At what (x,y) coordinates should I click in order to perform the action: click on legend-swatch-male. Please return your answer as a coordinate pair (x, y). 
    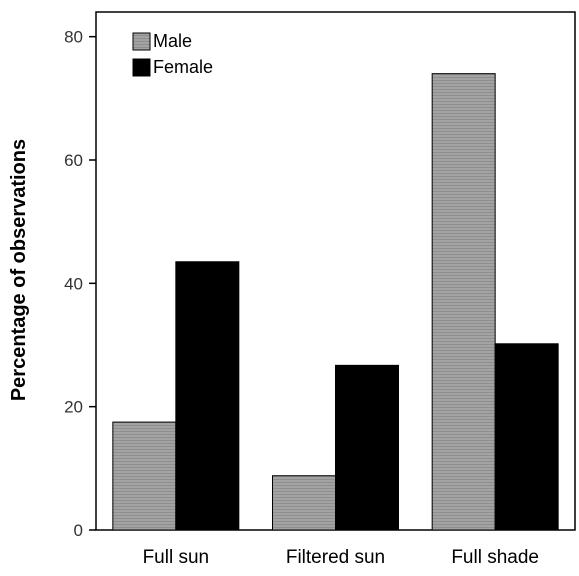
    Looking at the image, I should click on (141, 41).